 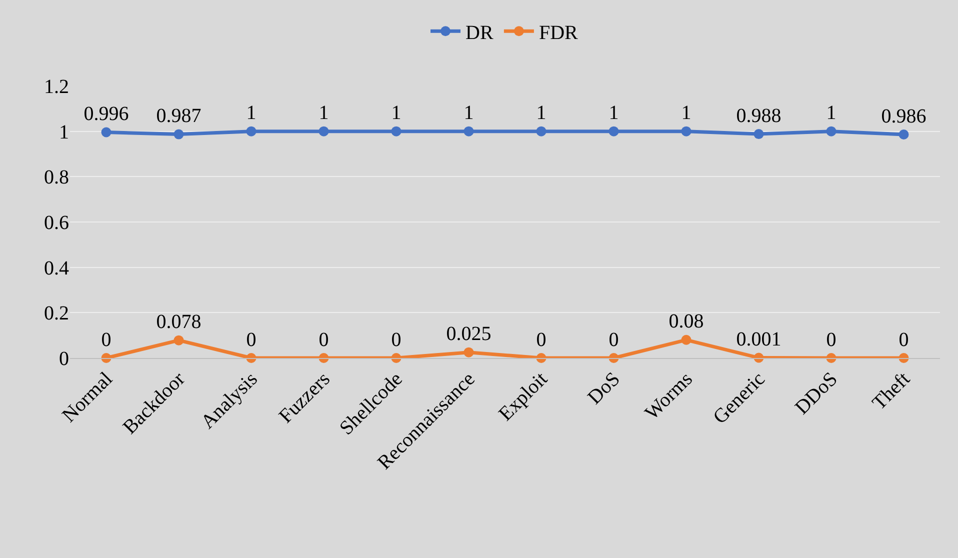 What do you see at coordinates (903, 116) in the screenshot?
I see `data-label: 0.986` at bounding box center [903, 116].